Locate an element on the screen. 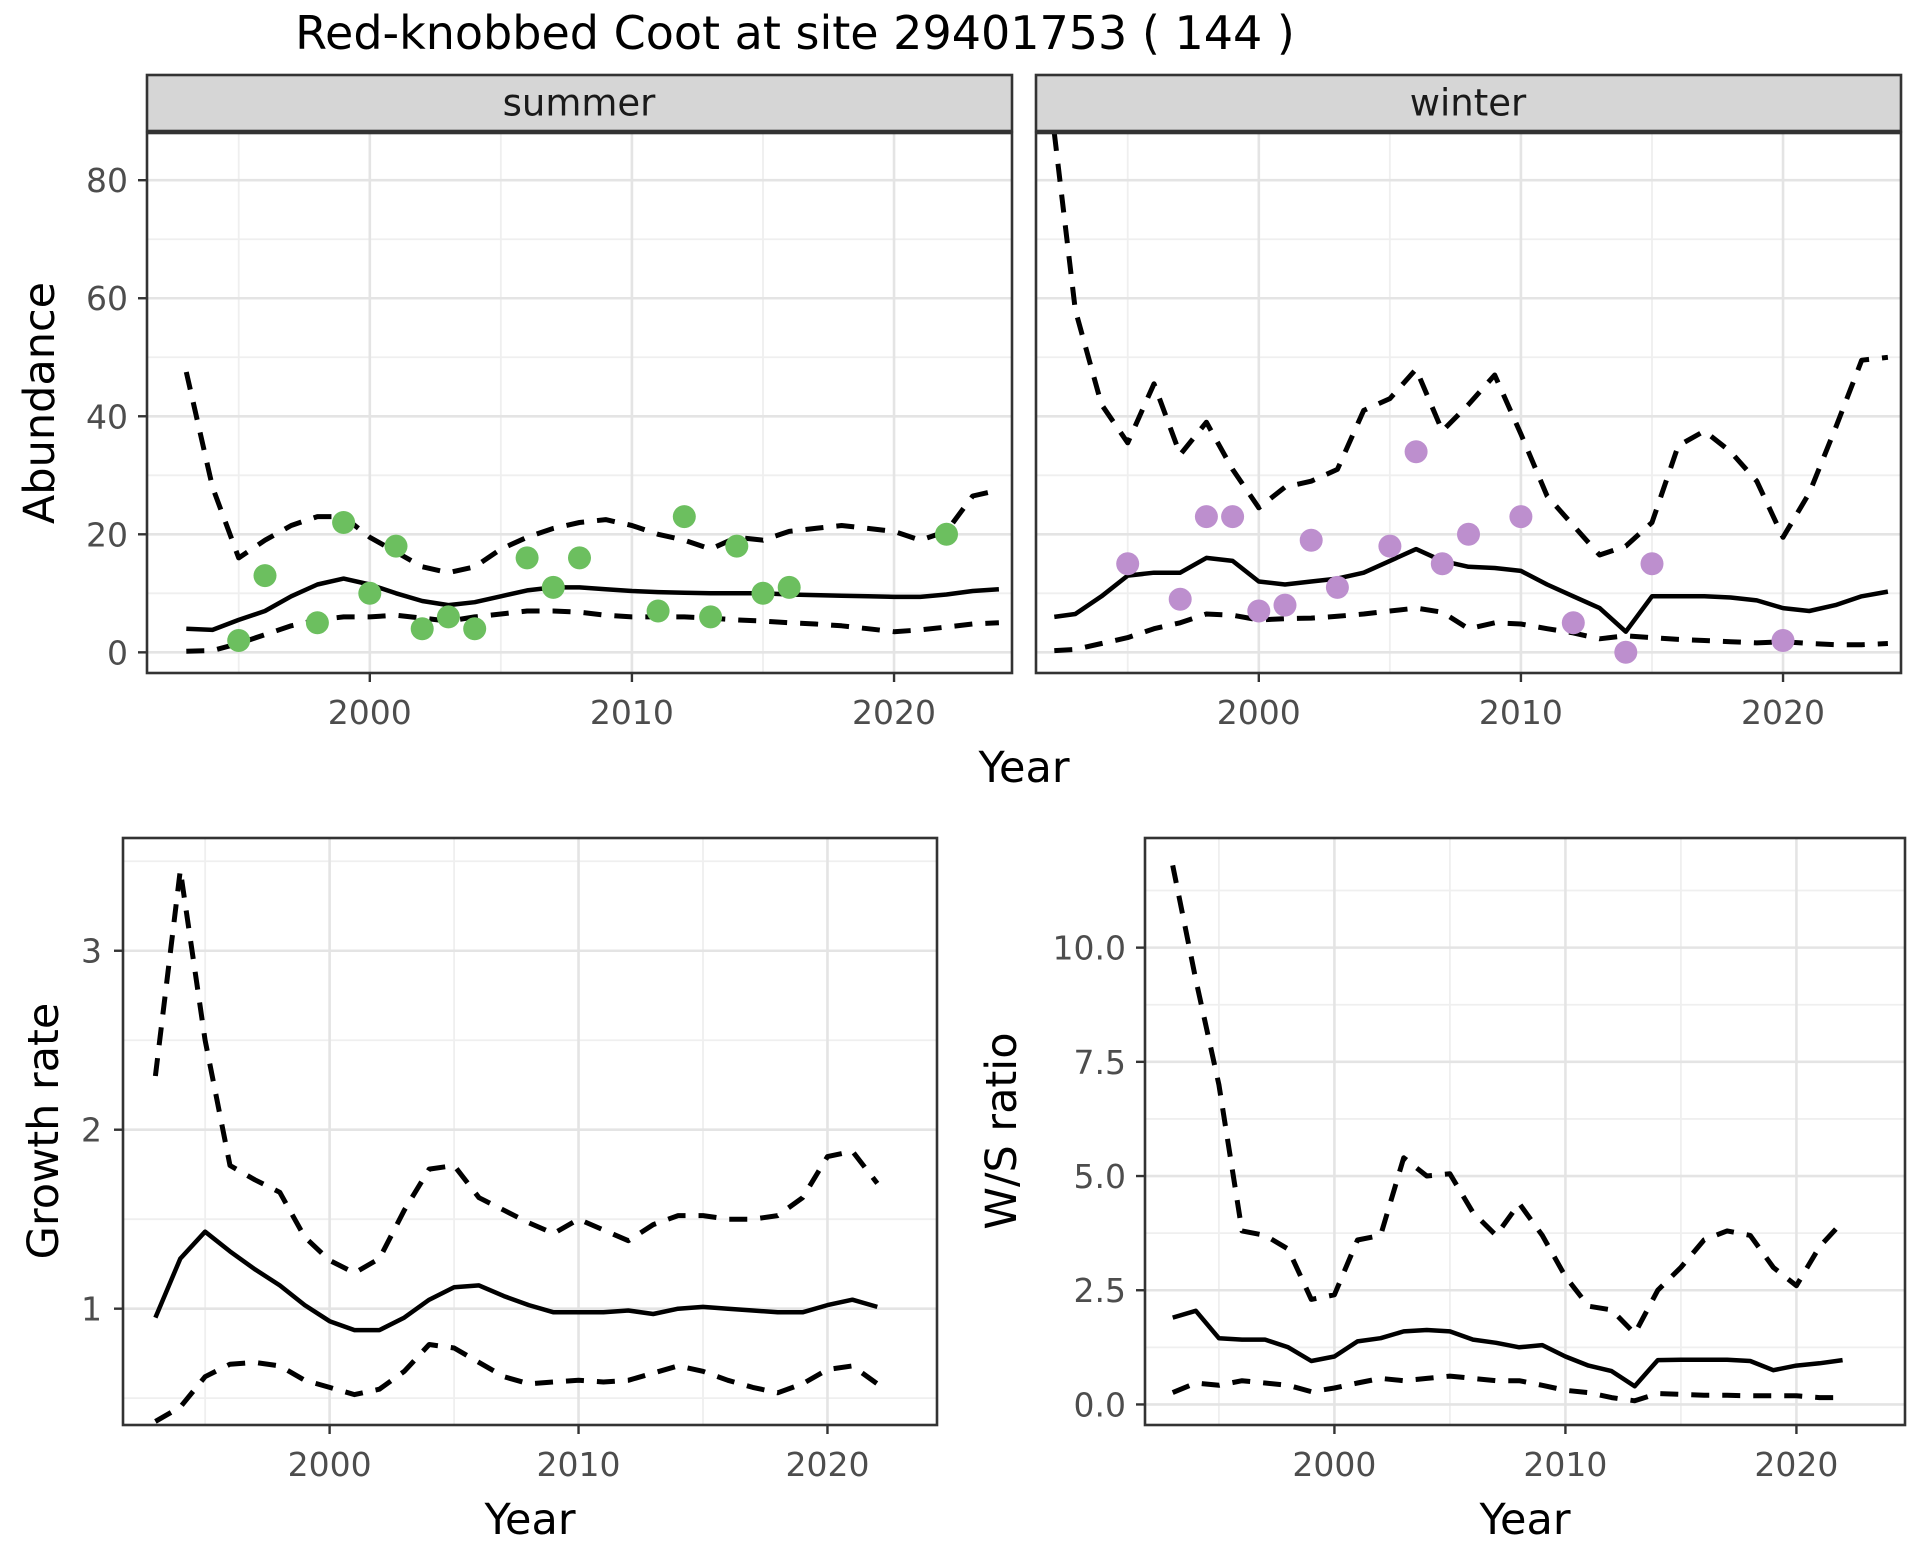 This screenshot has width=1920, height=1560. panel-background is located at coordinates (1525, 1131).